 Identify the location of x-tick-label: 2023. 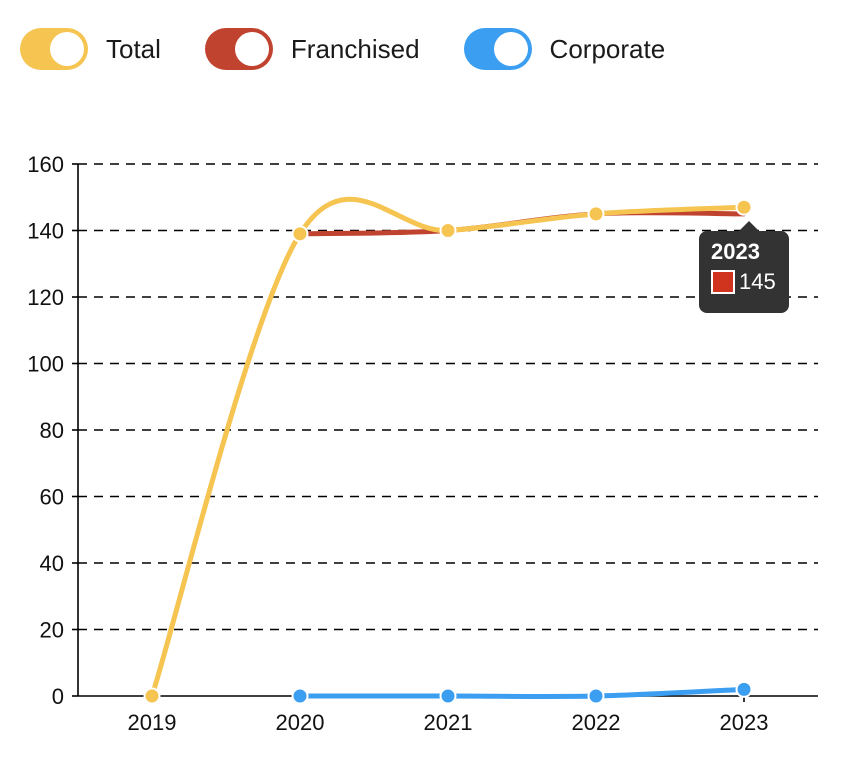
(744, 722).